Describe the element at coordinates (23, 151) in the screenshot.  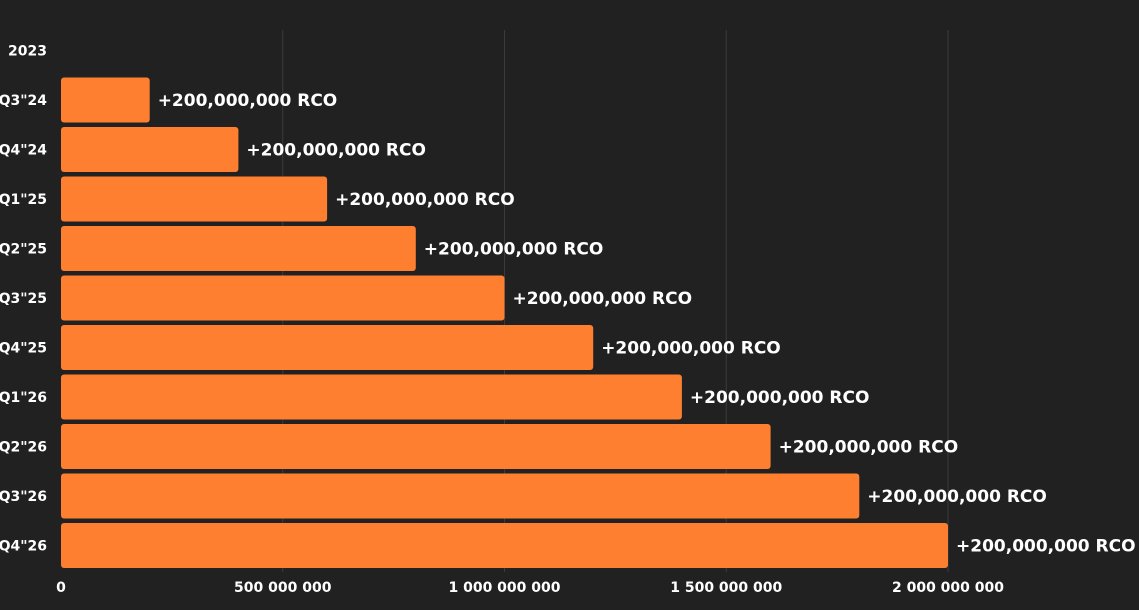
I see `category-label: Q4"24` at that location.